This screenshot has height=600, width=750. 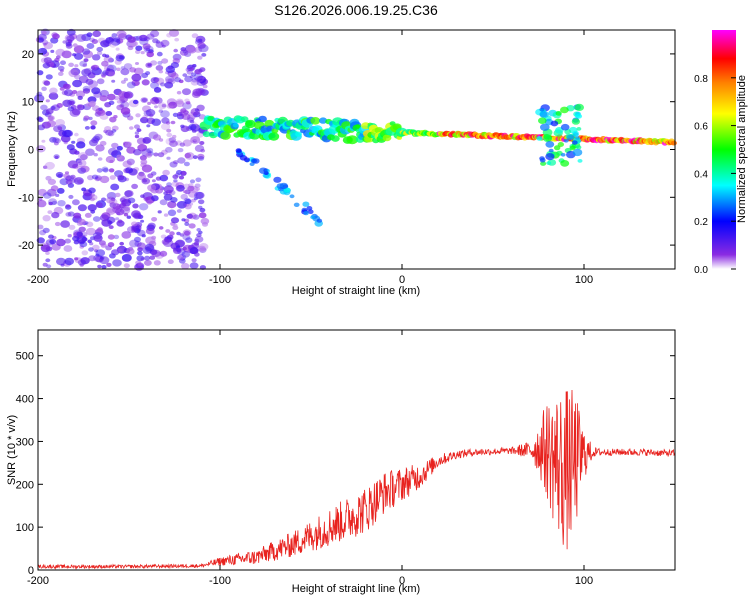 I want to click on y-tick-label: 10, so click(x=28, y=103).